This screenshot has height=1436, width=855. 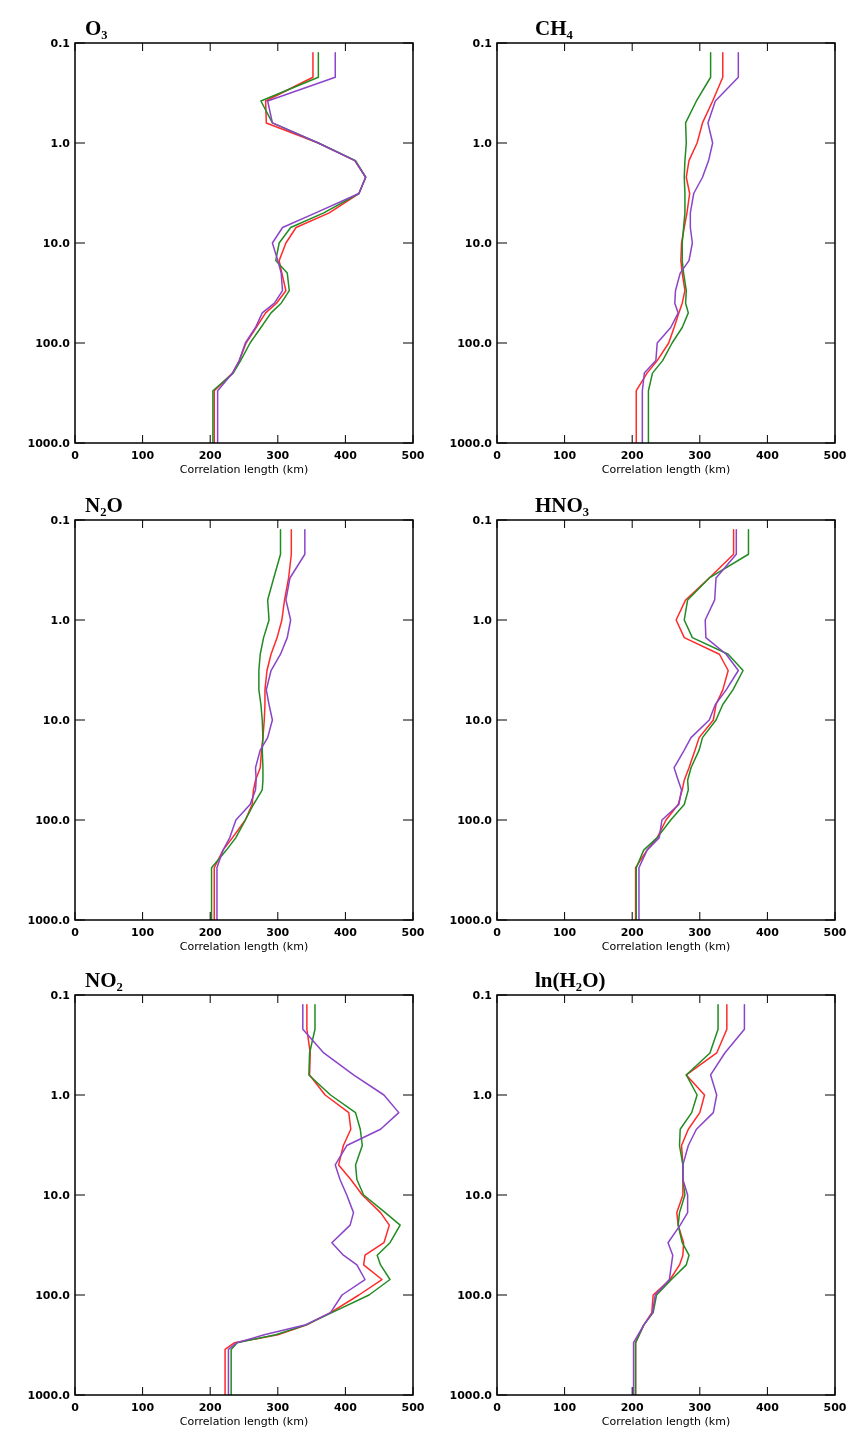 What do you see at coordinates (104, 980) in the screenshot?
I see `chart-title: NO₂` at bounding box center [104, 980].